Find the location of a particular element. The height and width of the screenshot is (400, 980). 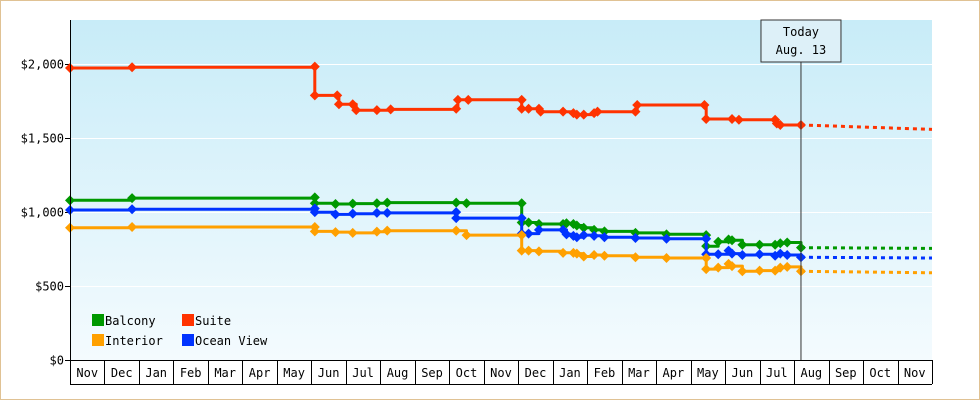

today-label: Today is located at coordinates (801, 32).